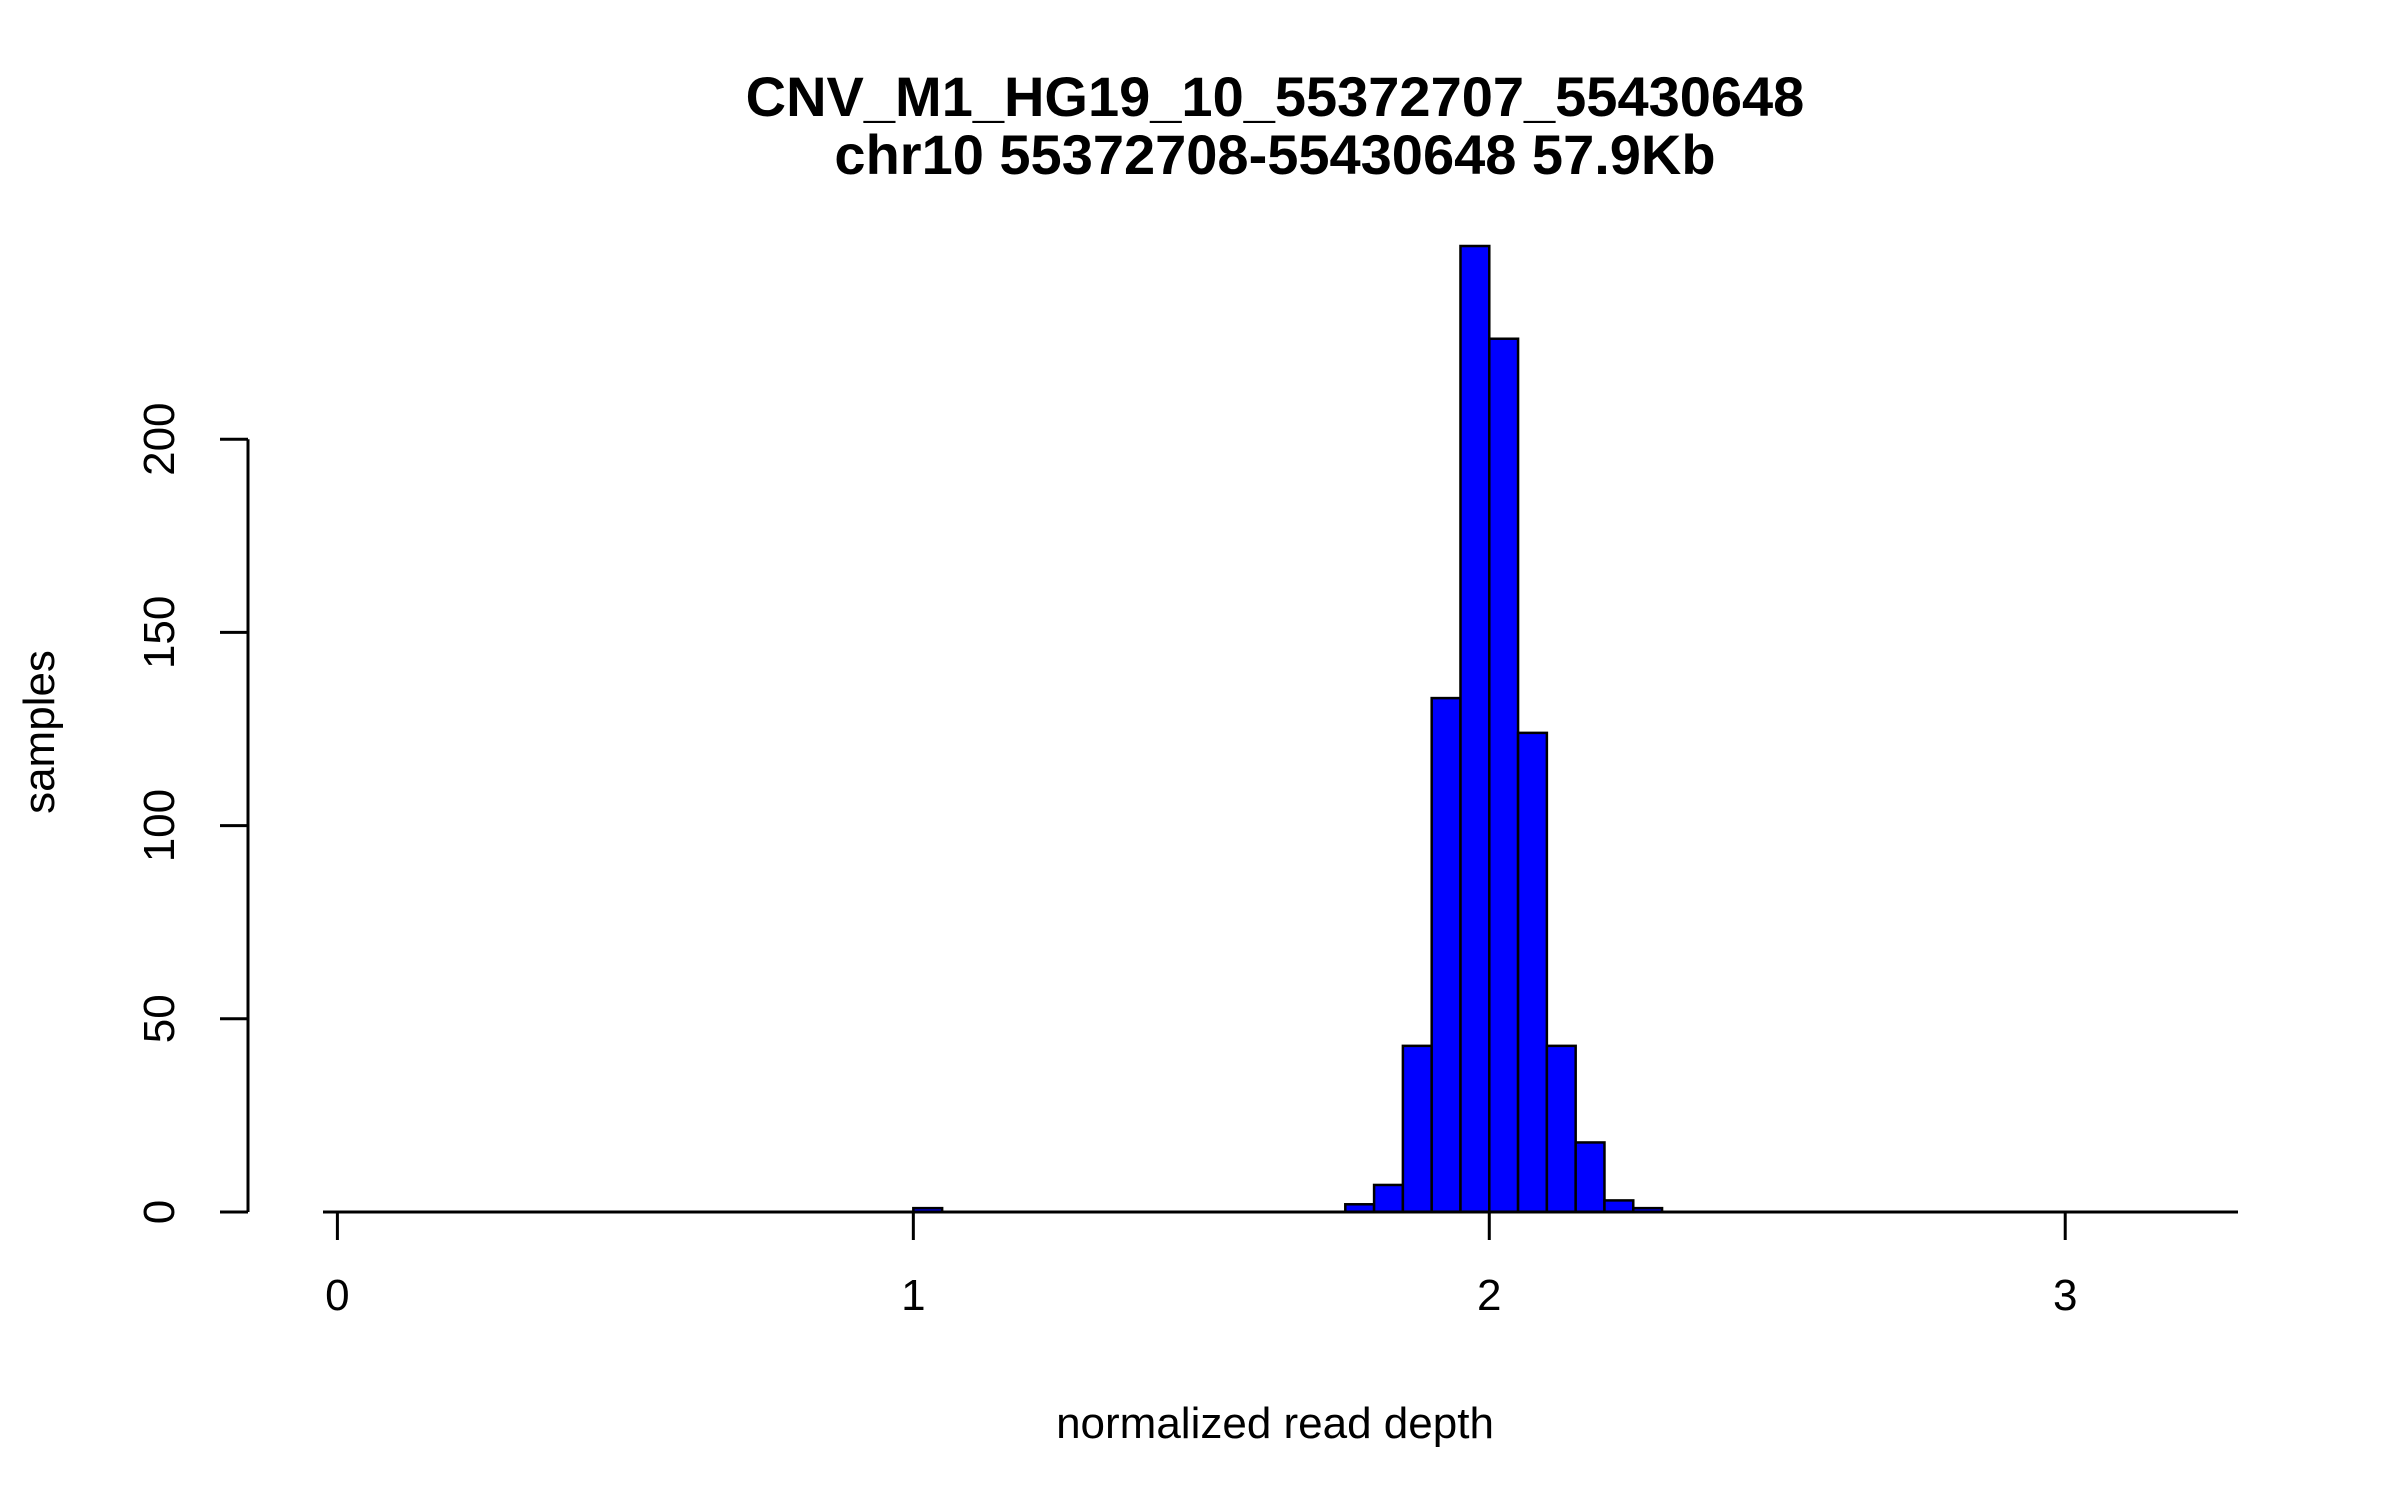  I want to click on x-axis: 0 1 2 3, so click(1201, 1266).